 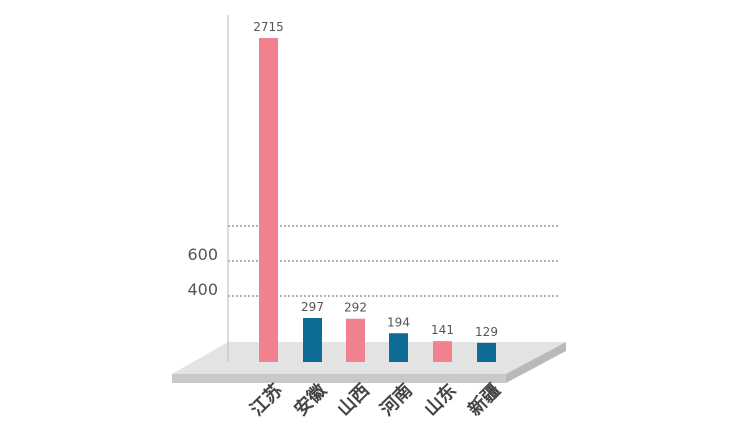 I want to click on category-label: 江苏, so click(x=266, y=399).